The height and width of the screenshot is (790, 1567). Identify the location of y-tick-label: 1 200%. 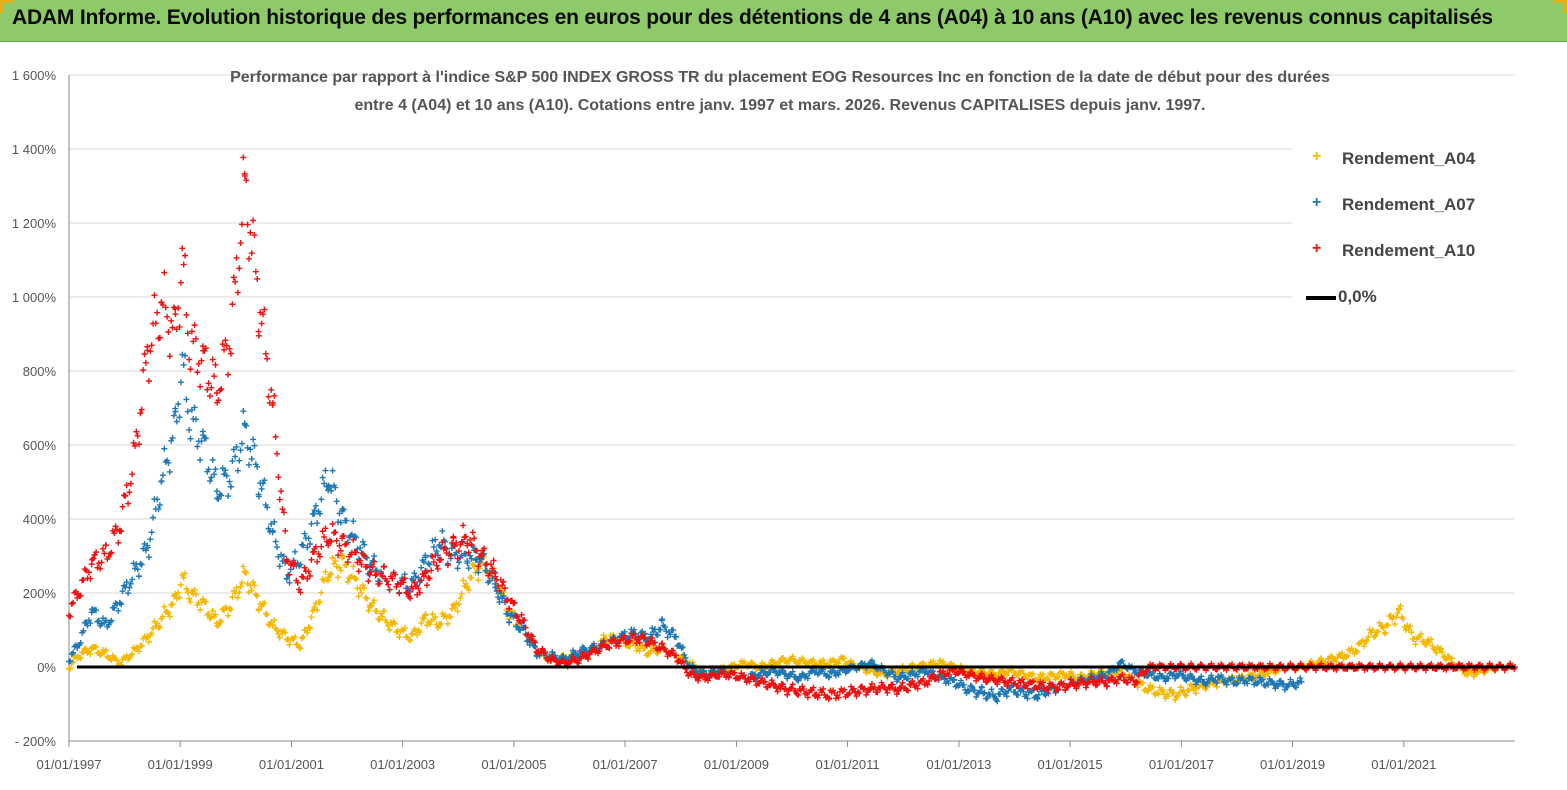
(34, 223).